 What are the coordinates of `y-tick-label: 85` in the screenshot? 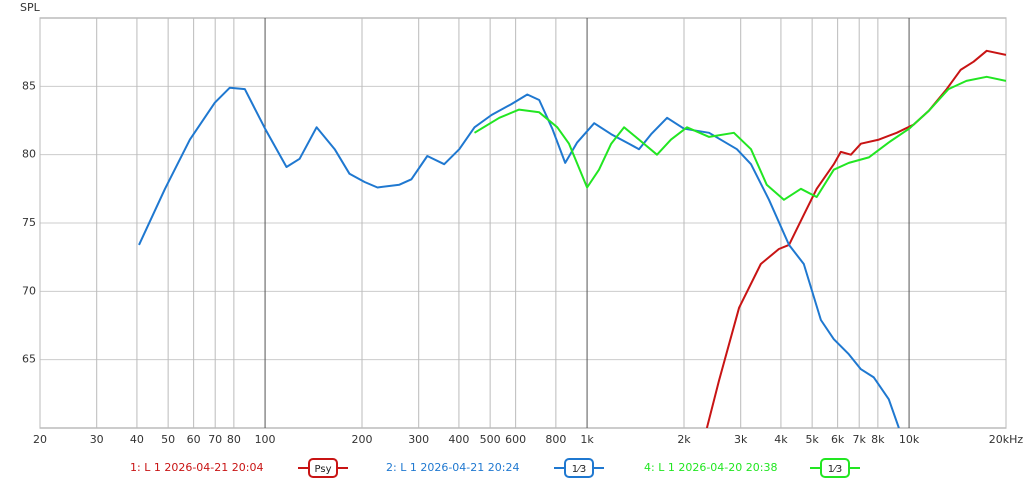 It's located at (29, 85).